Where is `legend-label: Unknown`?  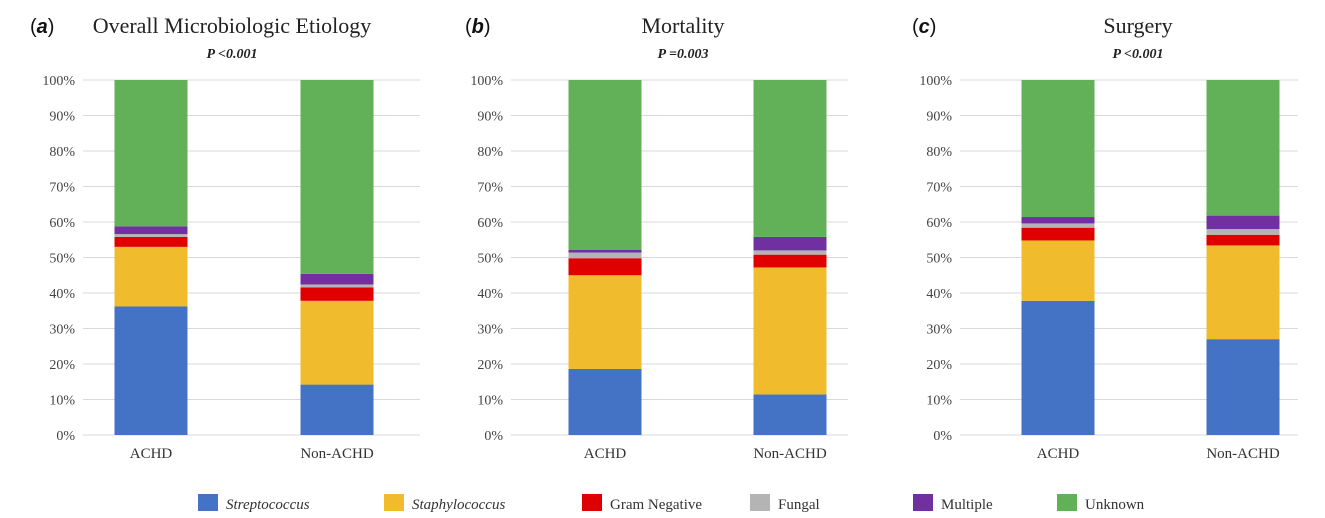
legend-label: Unknown is located at coordinates (1115, 505).